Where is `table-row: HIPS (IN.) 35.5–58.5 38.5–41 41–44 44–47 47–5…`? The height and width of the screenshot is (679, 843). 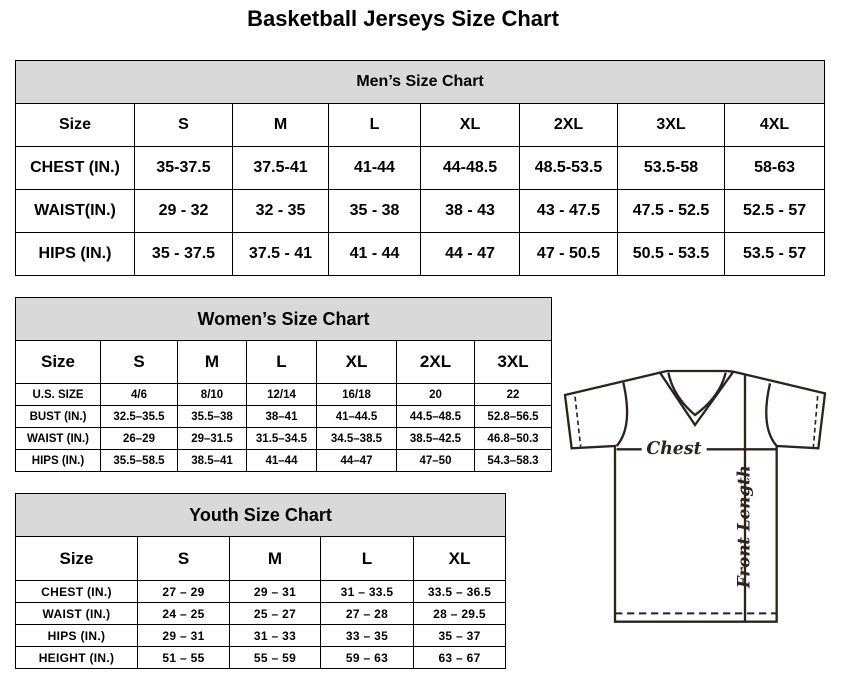
table-row: HIPS (IN.) 35.5–58.5 38.5–41 41–44 44–47 47–5… is located at coordinates (284, 460).